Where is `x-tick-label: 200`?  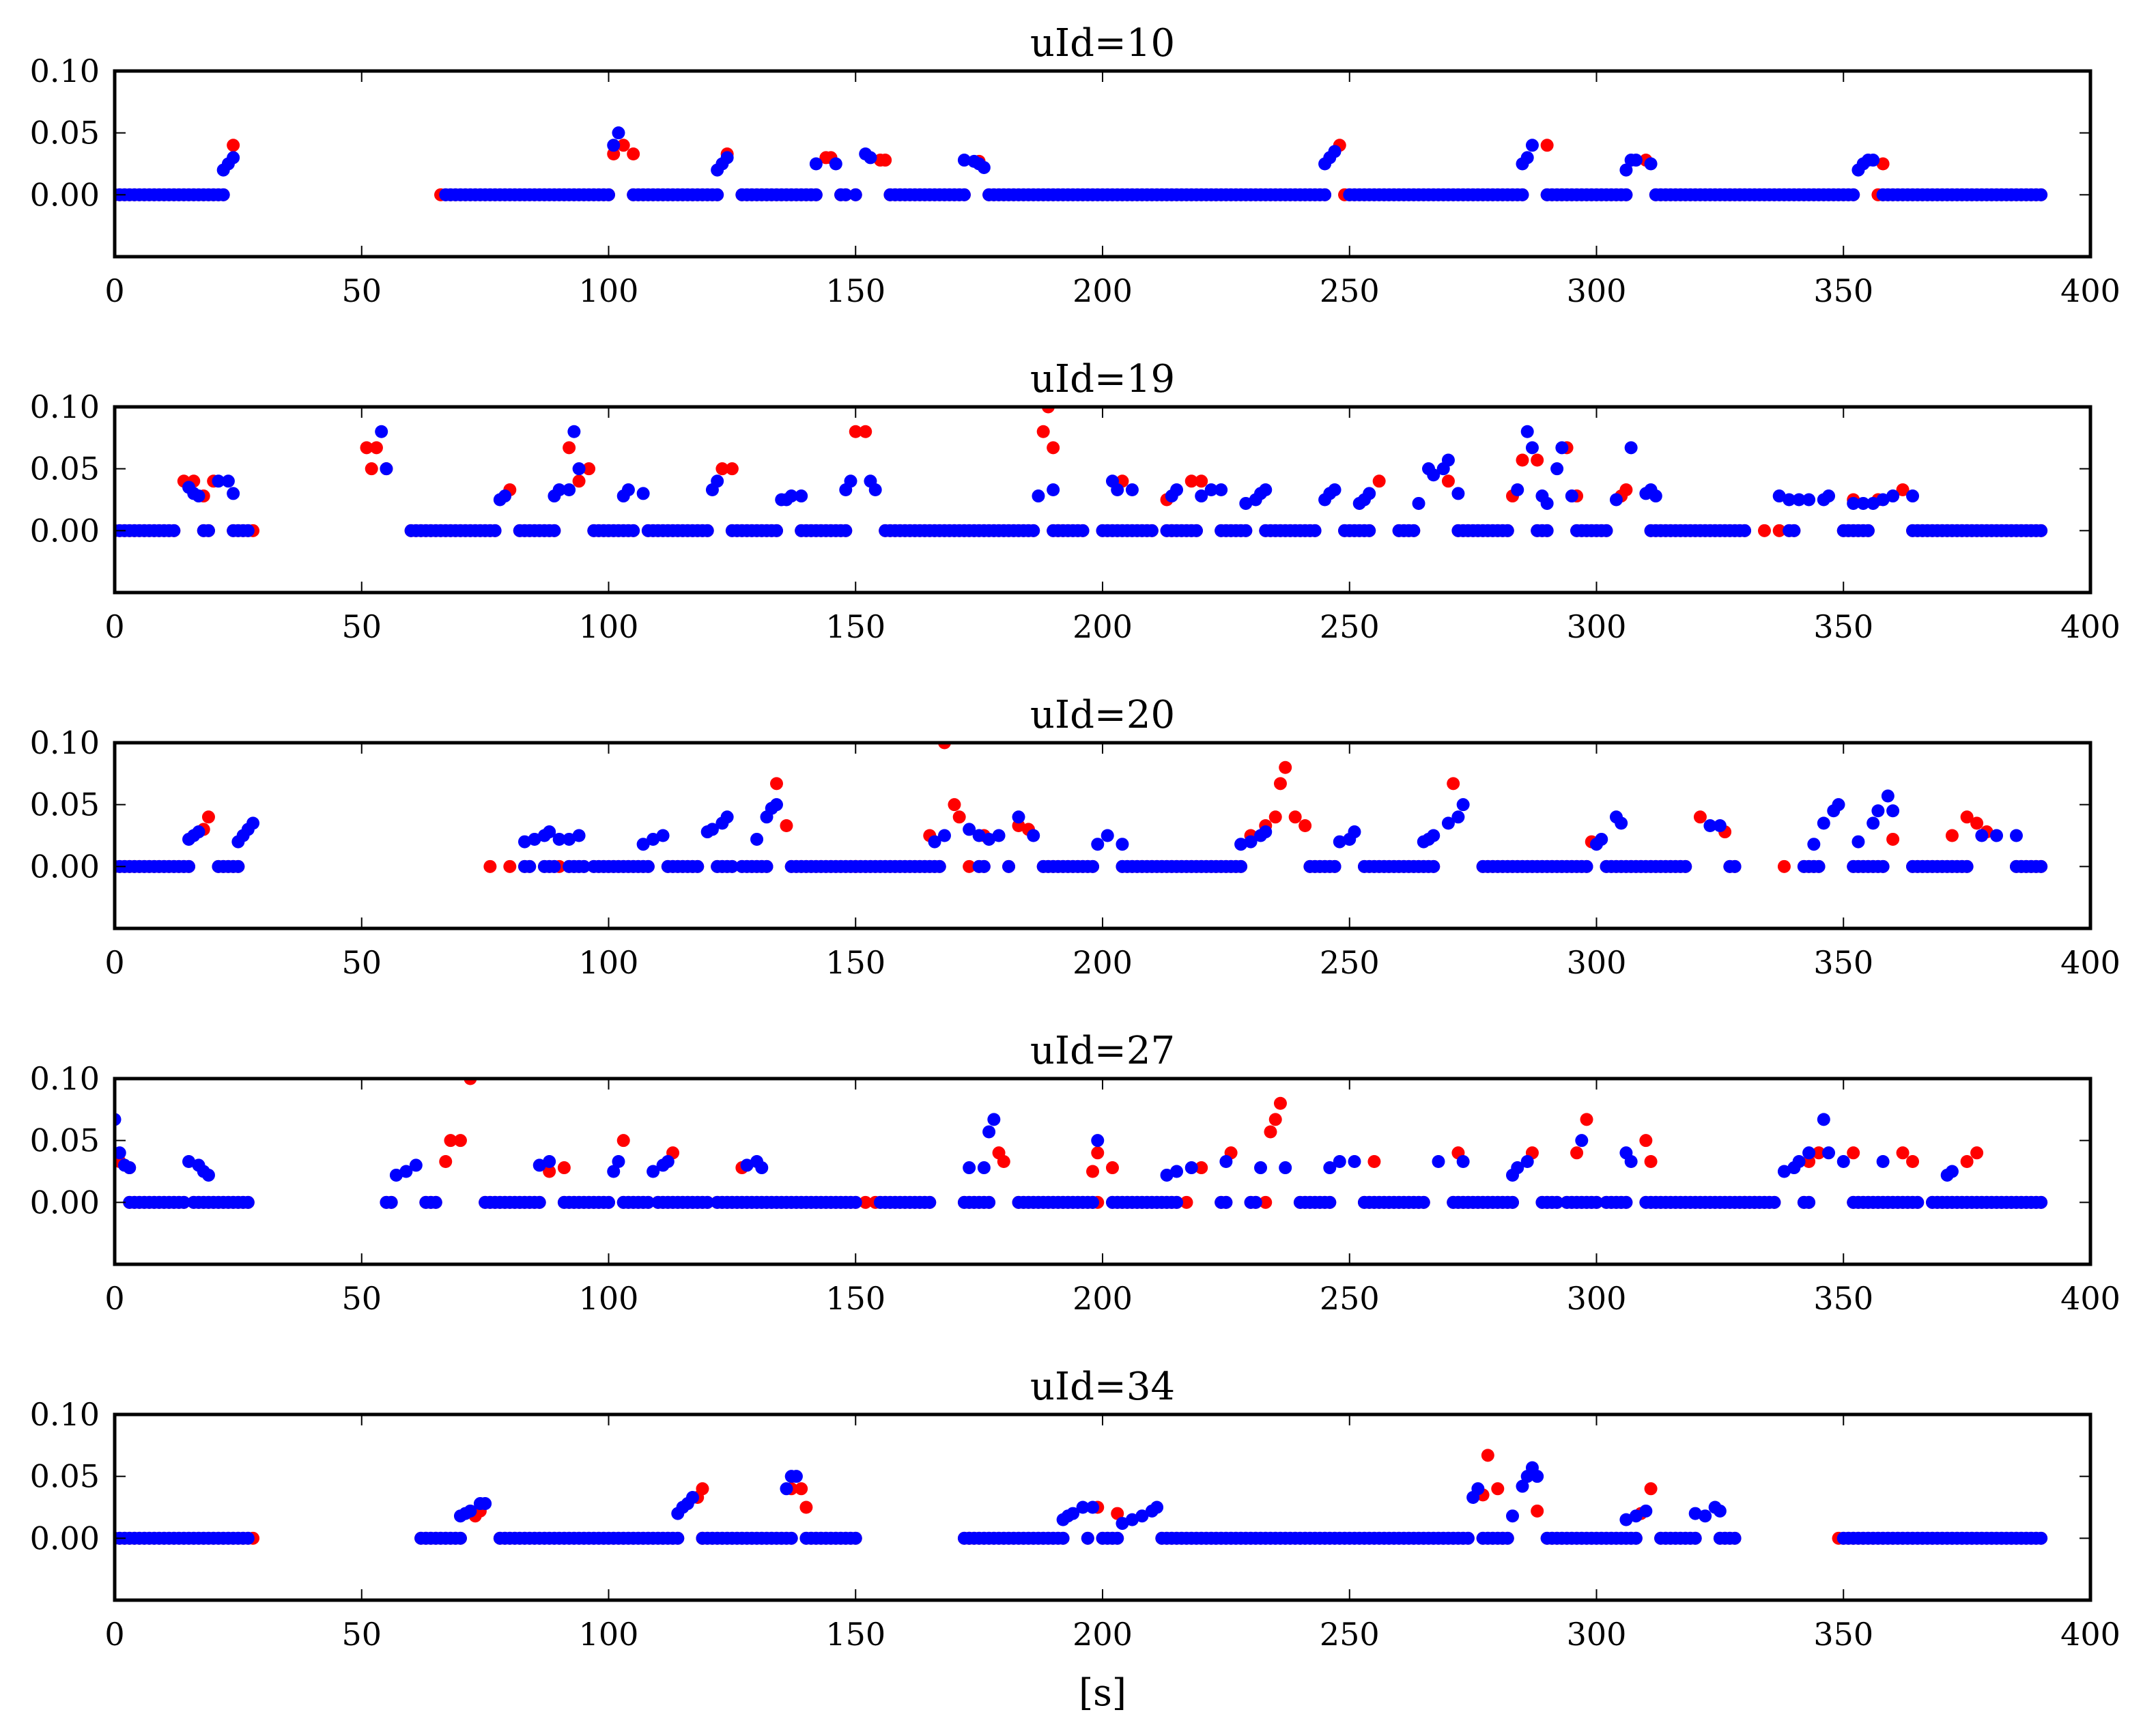
x-tick-label: 200 is located at coordinates (1103, 626).